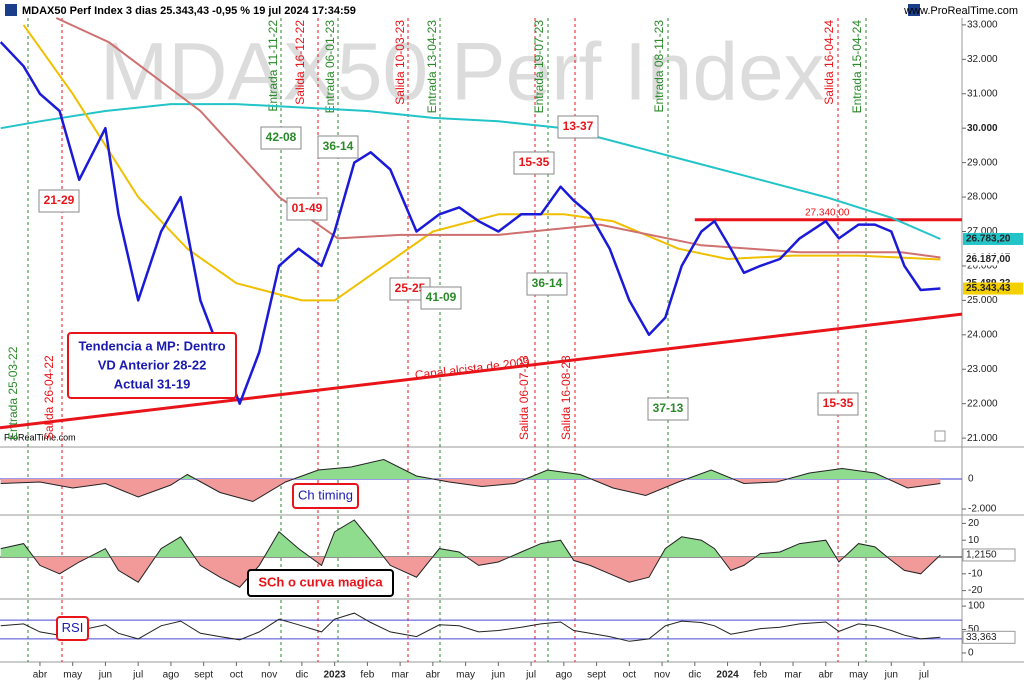 The image size is (1024, 683). What do you see at coordinates (974, 629) in the screenshot?
I see `y-tick-label: 50` at bounding box center [974, 629].